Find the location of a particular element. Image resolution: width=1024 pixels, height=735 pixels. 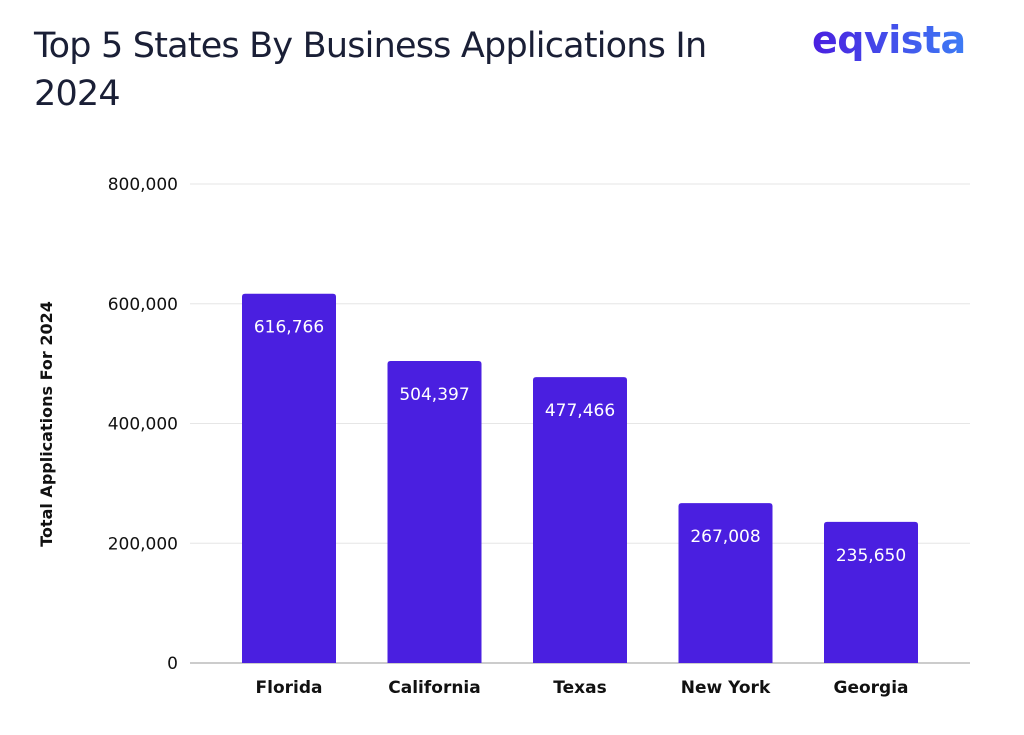

bar-new-york is located at coordinates (725, 583).